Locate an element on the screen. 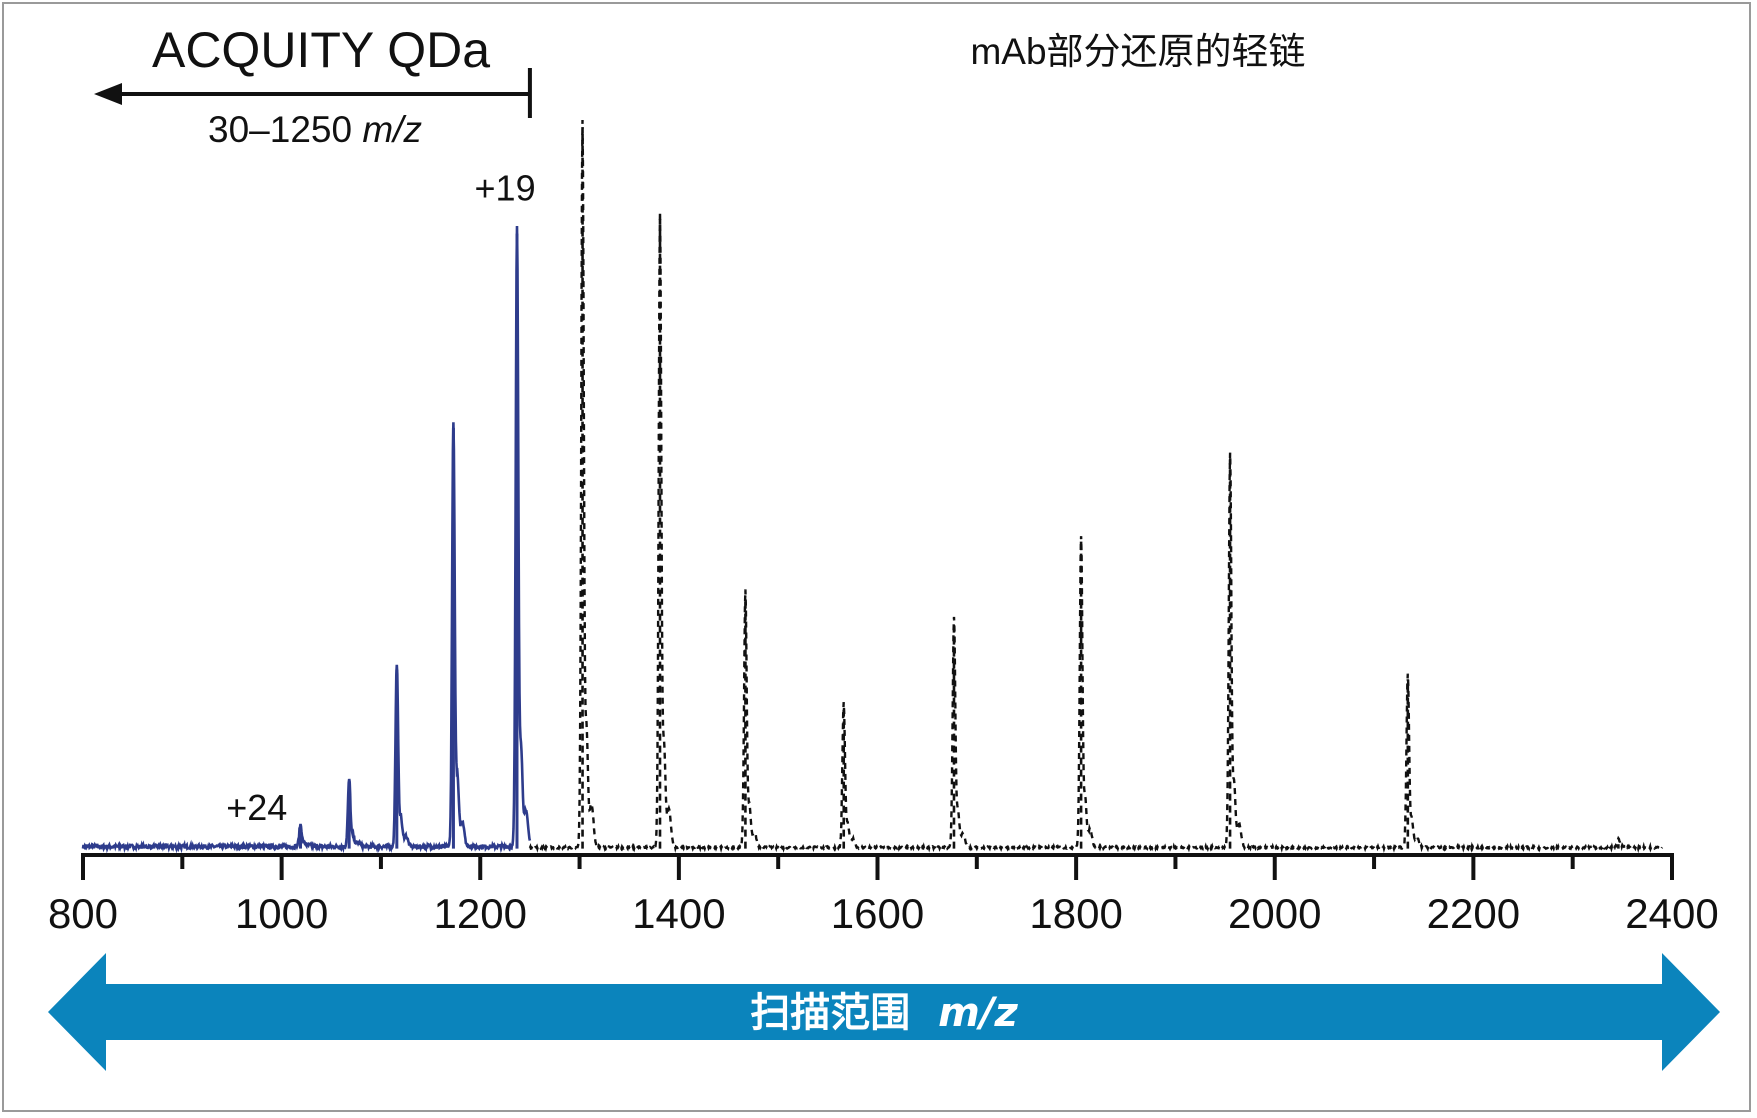 This screenshot has height=1118, width=1757. x-axis-ticks is located at coordinates (877, 867).